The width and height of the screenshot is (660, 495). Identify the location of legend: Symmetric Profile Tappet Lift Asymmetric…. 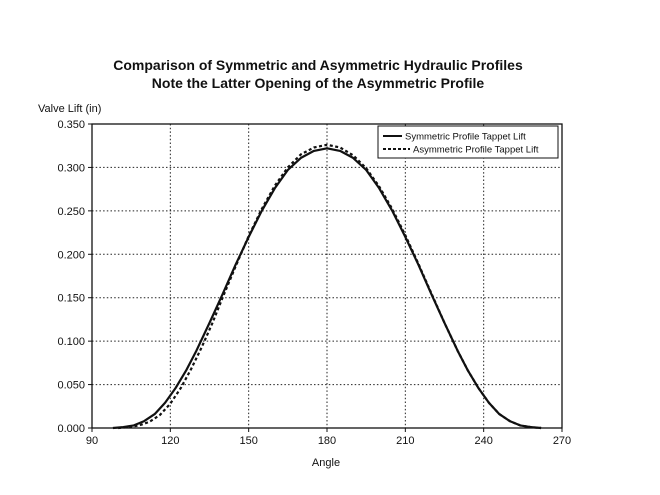
(468, 142).